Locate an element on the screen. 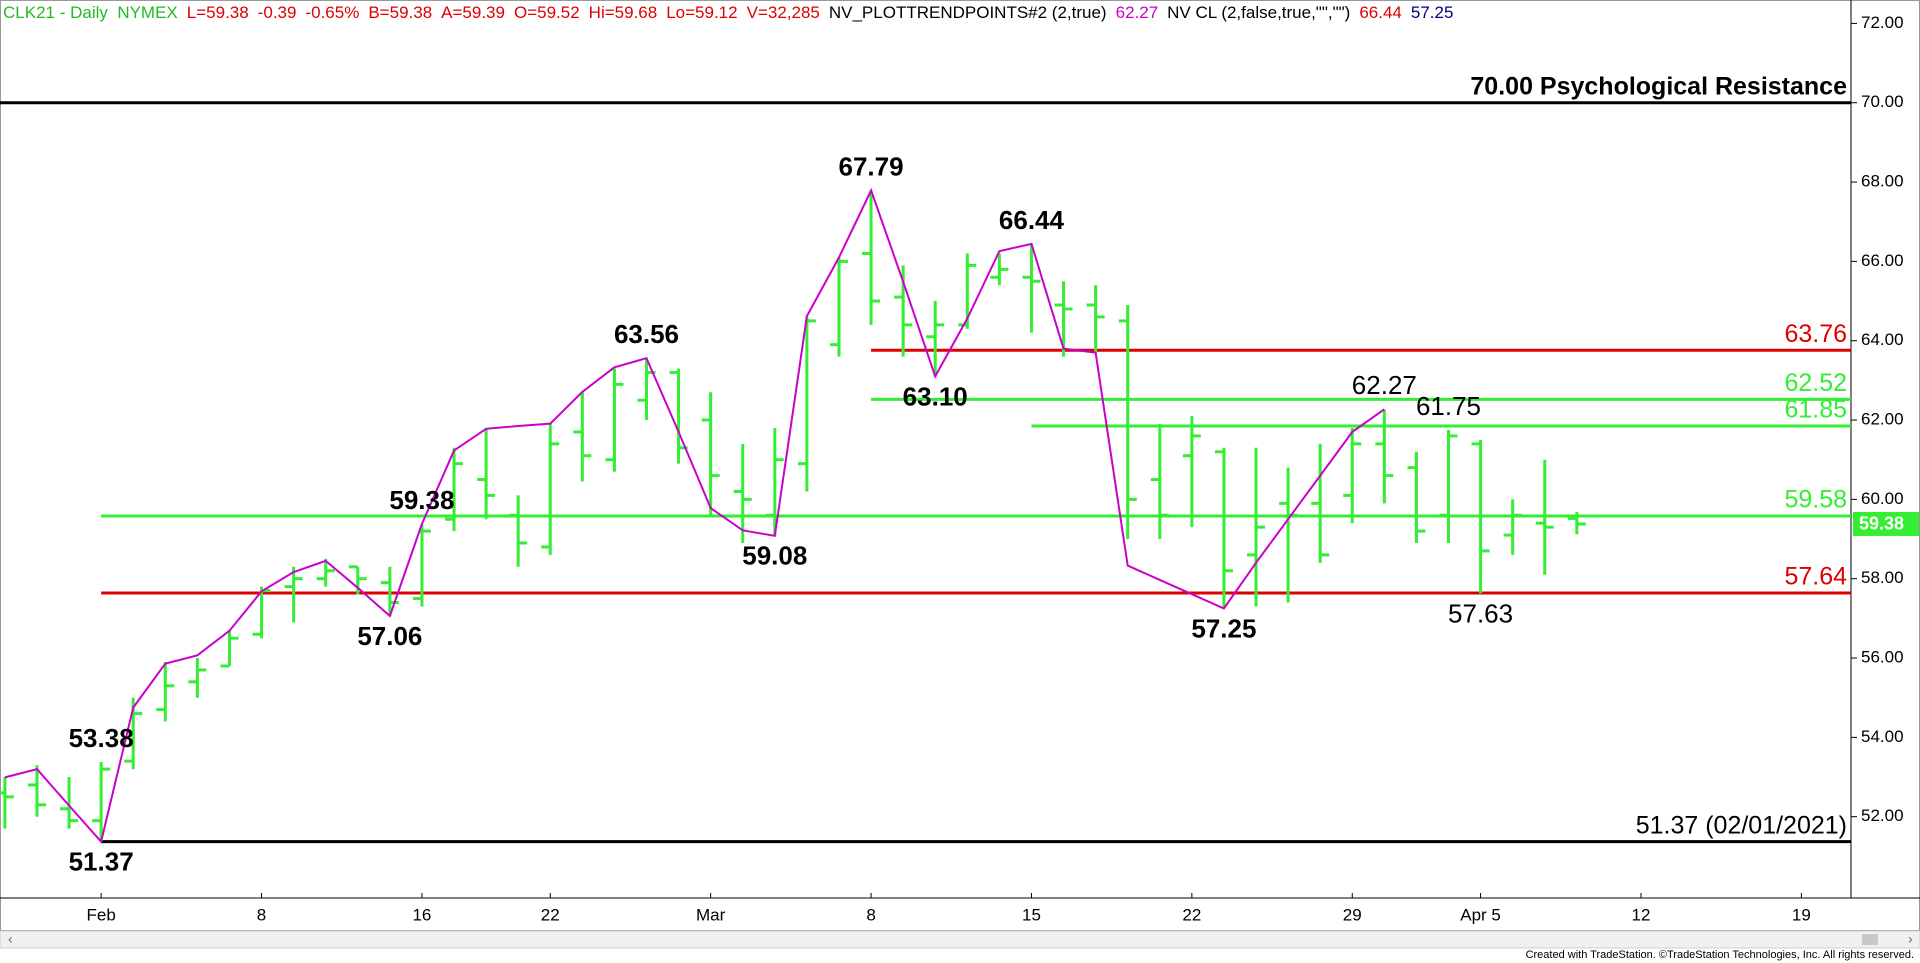  scroll-thumb is located at coordinates (1870, 939).